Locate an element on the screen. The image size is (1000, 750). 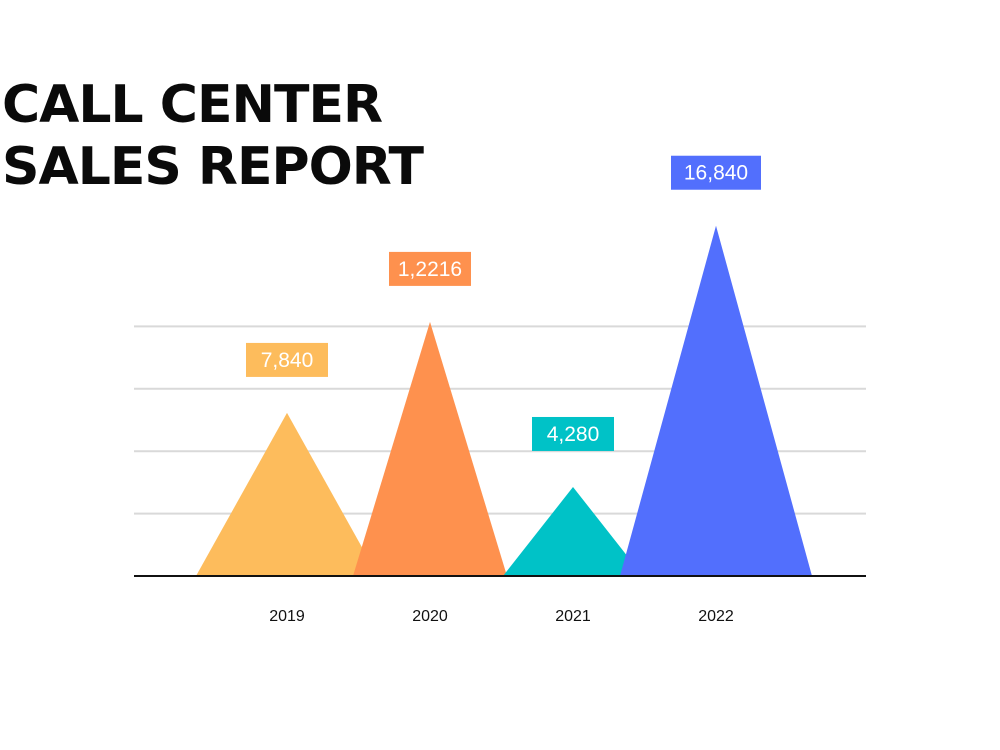
data-label-value: 16,840 is located at coordinates (716, 173).